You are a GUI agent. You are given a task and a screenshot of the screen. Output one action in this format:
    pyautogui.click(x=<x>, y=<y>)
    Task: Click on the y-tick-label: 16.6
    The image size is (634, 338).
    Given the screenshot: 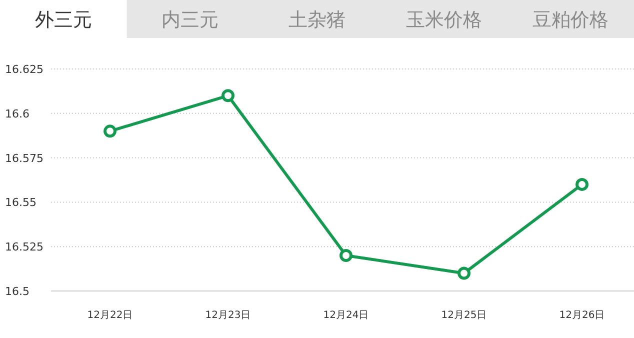 What is the action you would take?
    pyautogui.click(x=17, y=113)
    